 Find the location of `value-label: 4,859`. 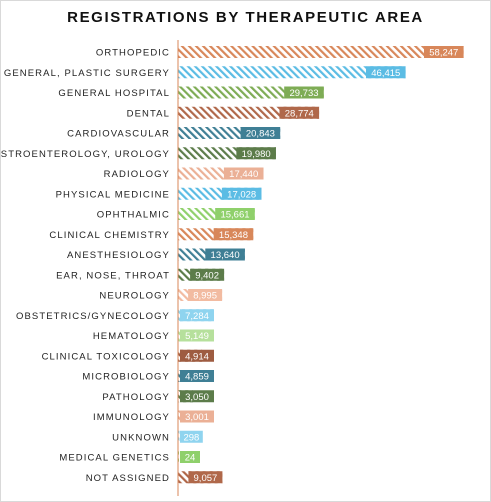

value-label: 4,859 is located at coordinates (197, 377).